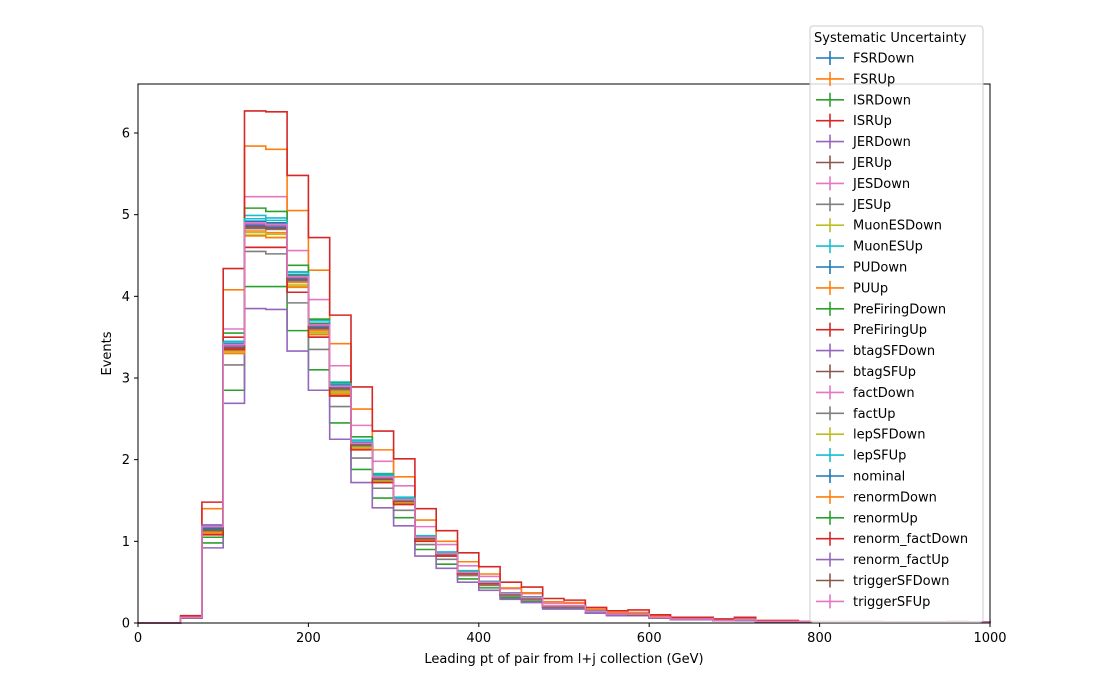 The width and height of the screenshot is (1100, 700). Describe the element at coordinates (884, 393) in the screenshot. I see `legend-label: factDown` at that location.